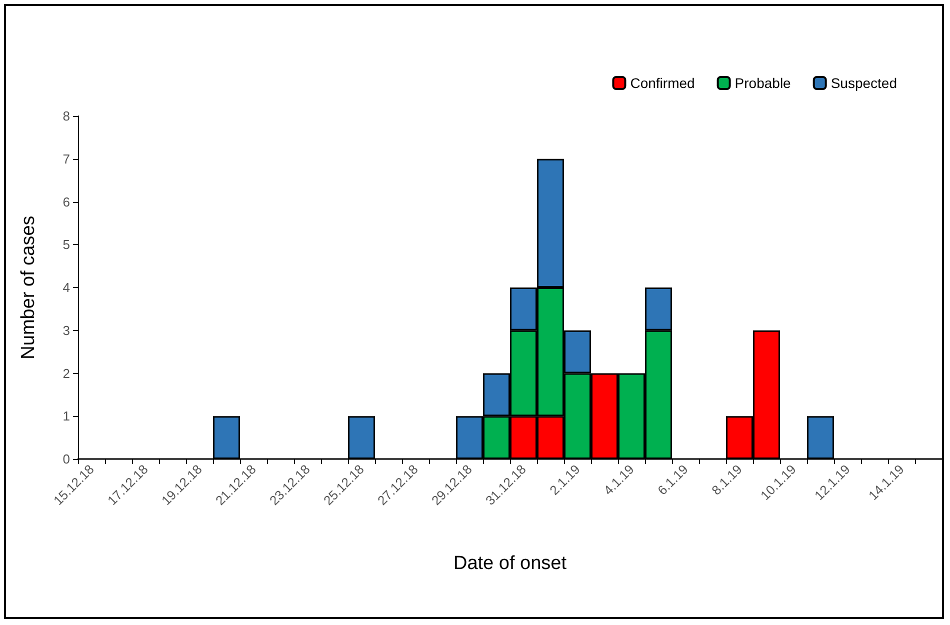  I want to click on y-tick-label: 4, so click(66, 287).